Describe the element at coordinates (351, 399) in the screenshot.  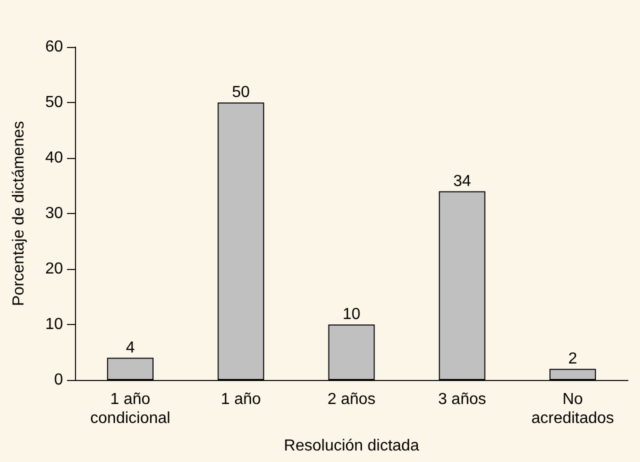
I see `x-tick-label: 2 años` at that location.